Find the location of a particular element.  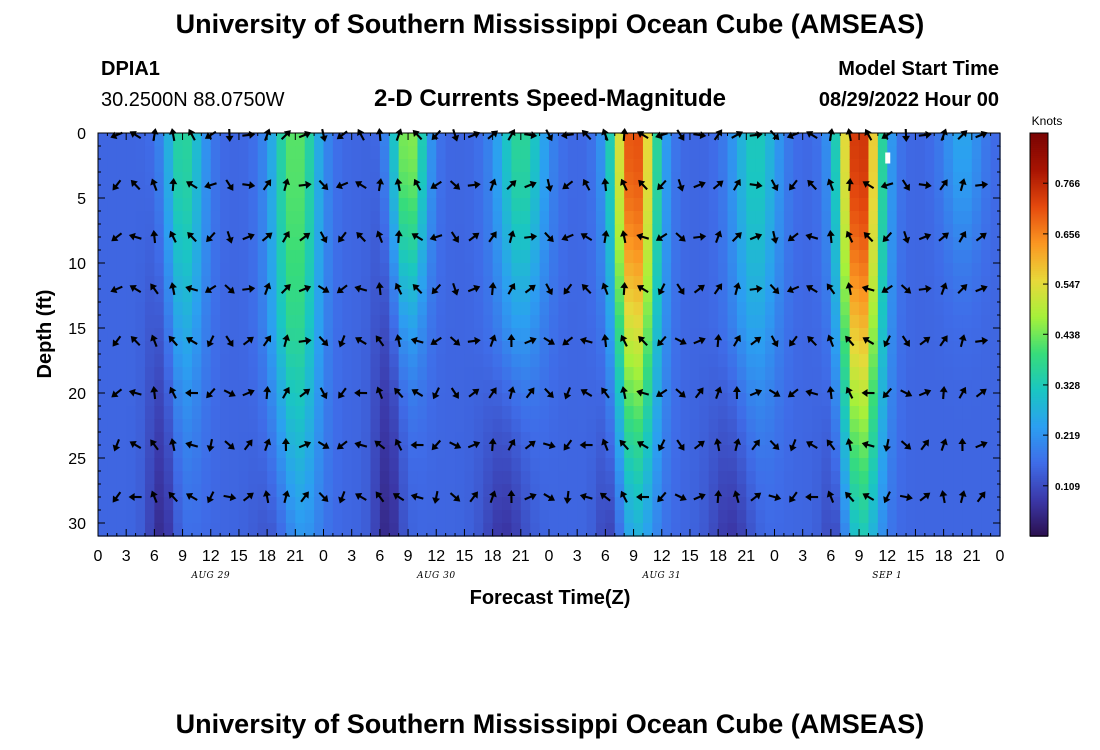

y-tick-label: 15 is located at coordinates (77, 329).